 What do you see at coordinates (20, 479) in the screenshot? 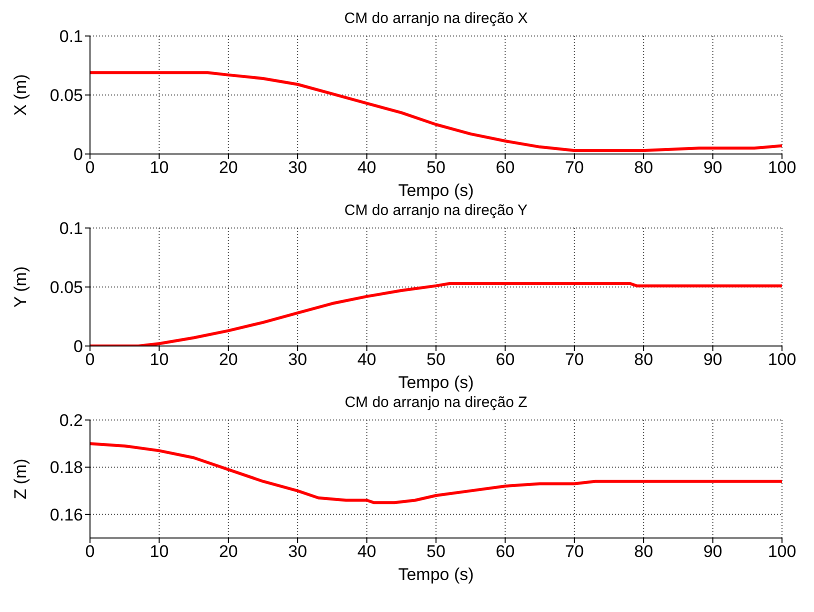
I see `y-axis-title: Z (m)` at bounding box center [20, 479].